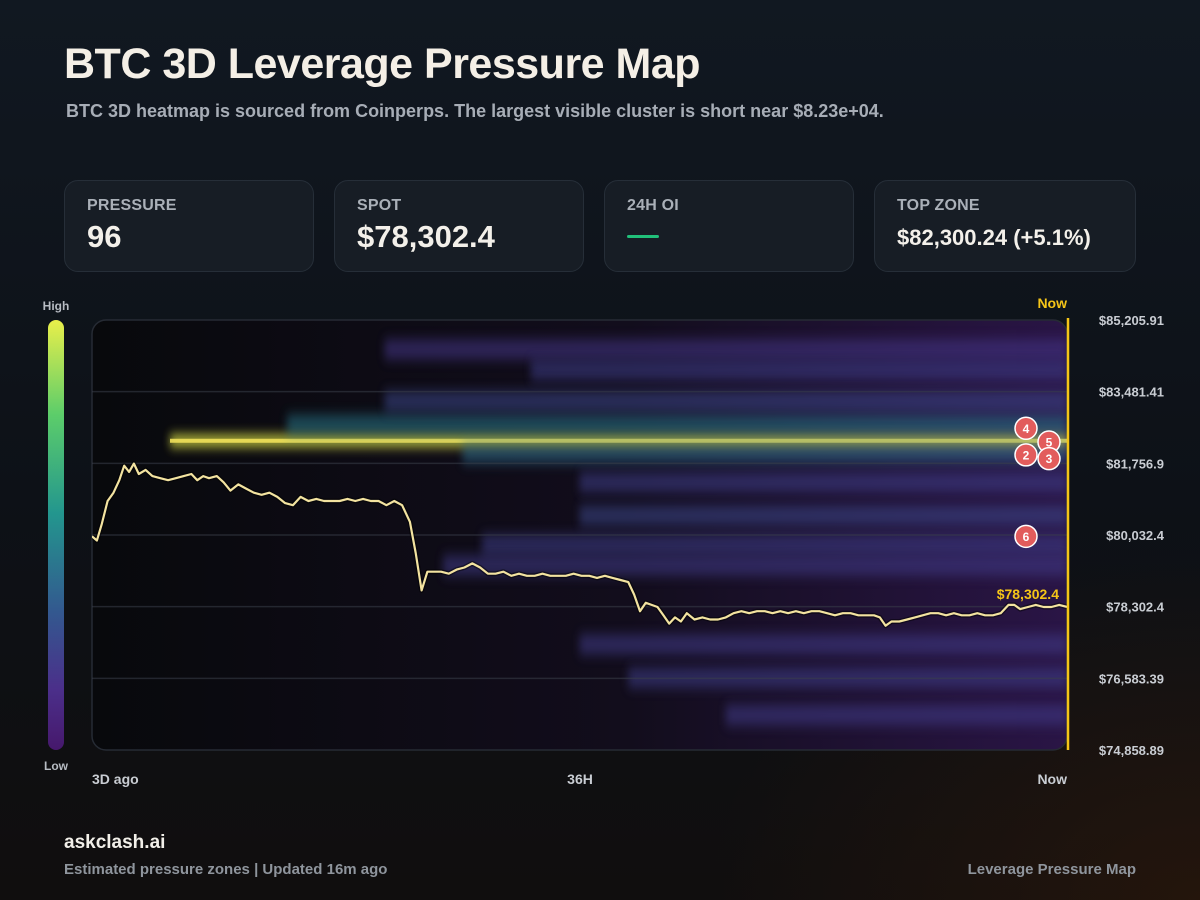 The height and width of the screenshot is (900, 1200). I want to click on zone-marker-6: 6, so click(1026, 536).